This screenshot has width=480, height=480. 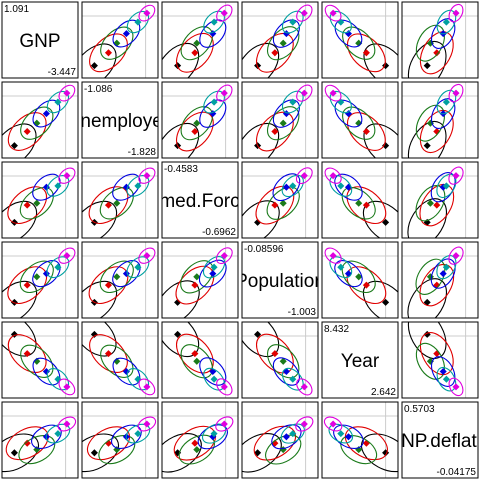 What do you see at coordinates (280, 280) in the screenshot?
I see `cell-3-3: Population -0.08596 -1.003` at bounding box center [280, 280].